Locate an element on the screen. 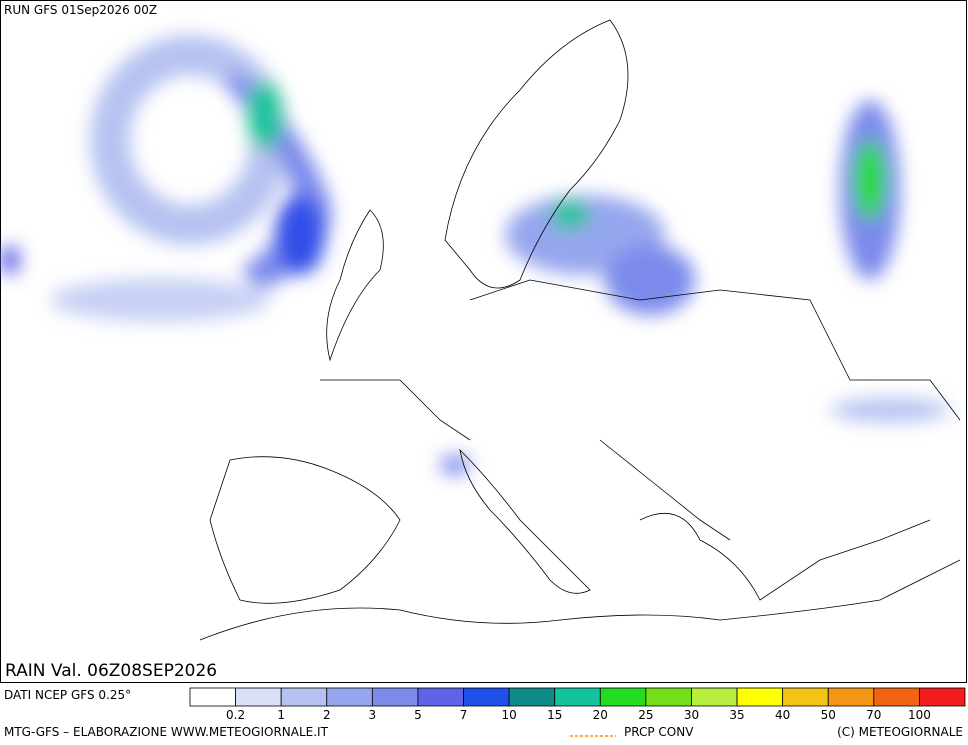 This screenshot has width=968, height=745. run-title: RUN GFS 01Sep2026 00Z is located at coordinates (80, 10).